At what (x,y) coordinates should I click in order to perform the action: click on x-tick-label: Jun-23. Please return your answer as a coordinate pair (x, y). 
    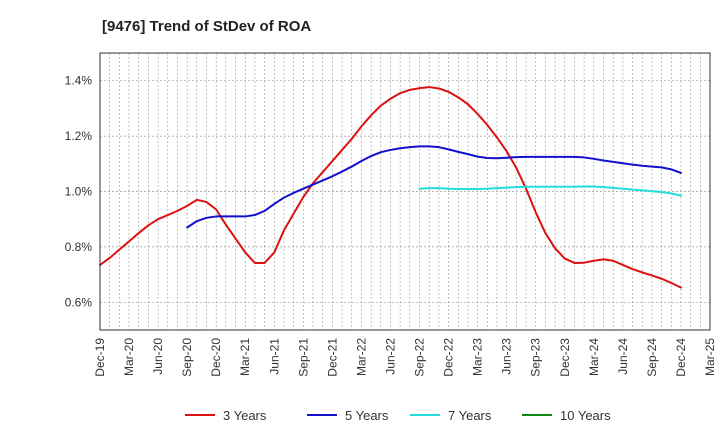
    Looking at the image, I should click on (507, 356).